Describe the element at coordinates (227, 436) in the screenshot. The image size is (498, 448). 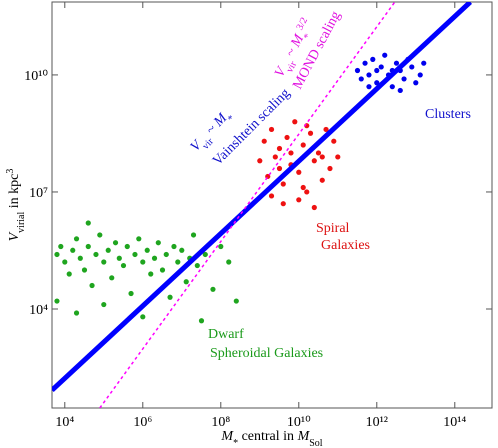
I see `x-axis-label-part: M` at that location.